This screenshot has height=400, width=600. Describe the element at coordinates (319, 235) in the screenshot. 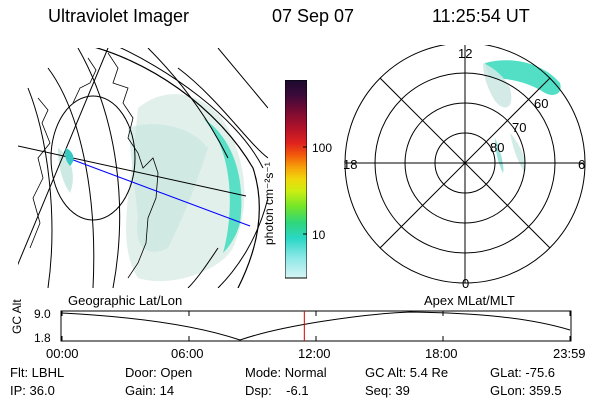

I see `colorbar-tick-10: 10` at that location.